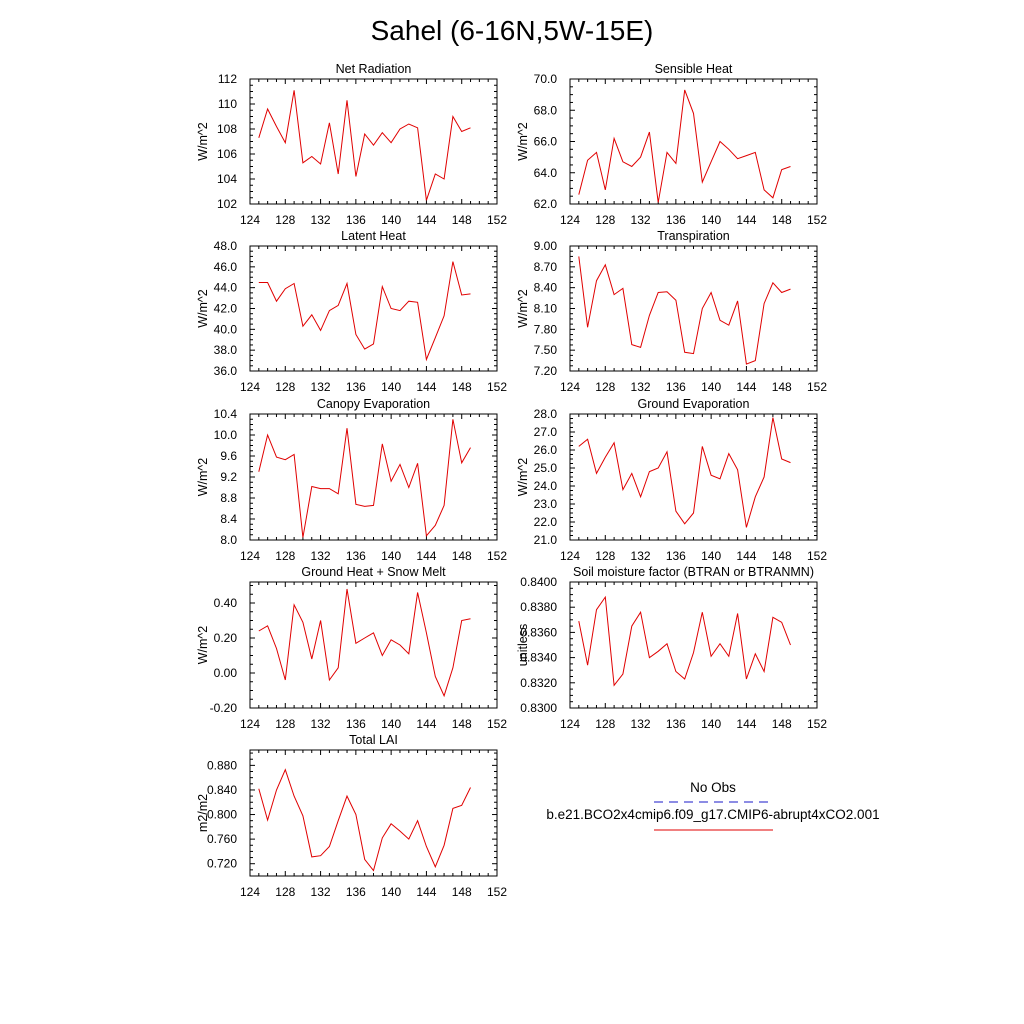 The image size is (1024, 1024). I want to click on y-tick-label: 7.50, so click(546, 350).